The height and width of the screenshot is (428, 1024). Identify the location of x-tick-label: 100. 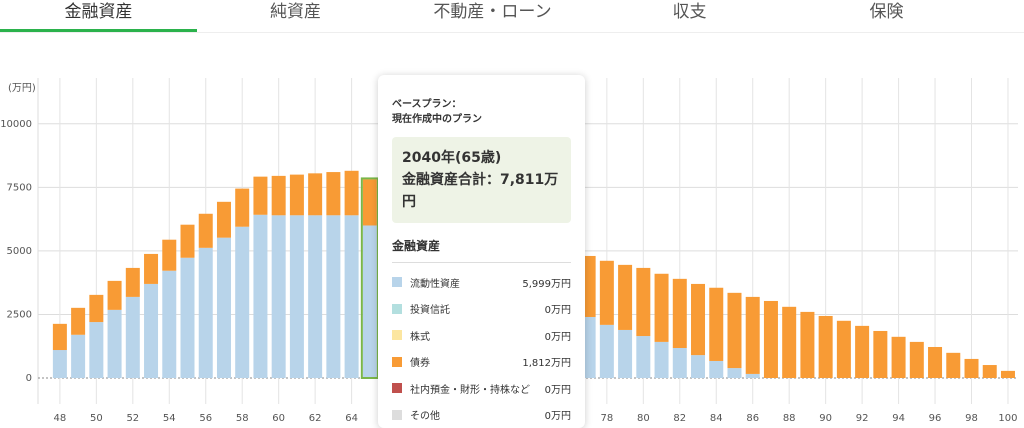
(1007, 418).